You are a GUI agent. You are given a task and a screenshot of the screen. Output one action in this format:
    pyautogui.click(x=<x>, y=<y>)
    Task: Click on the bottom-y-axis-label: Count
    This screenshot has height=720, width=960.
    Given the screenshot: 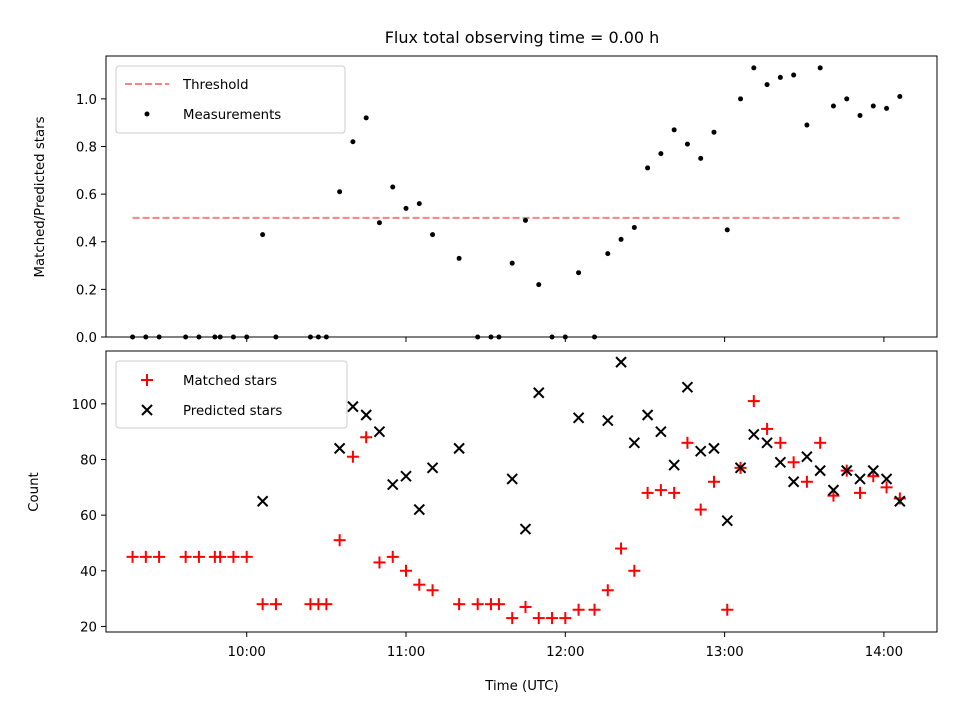 What is the action you would take?
    pyautogui.click(x=34, y=492)
    